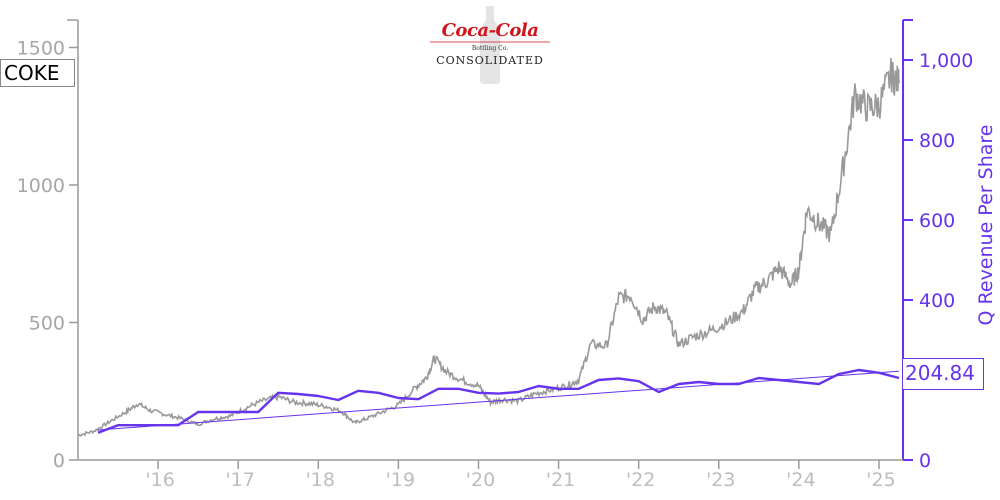 This screenshot has height=500, width=1000. I want to click on left-axis-tick-label: 1500, so click(41, 49).